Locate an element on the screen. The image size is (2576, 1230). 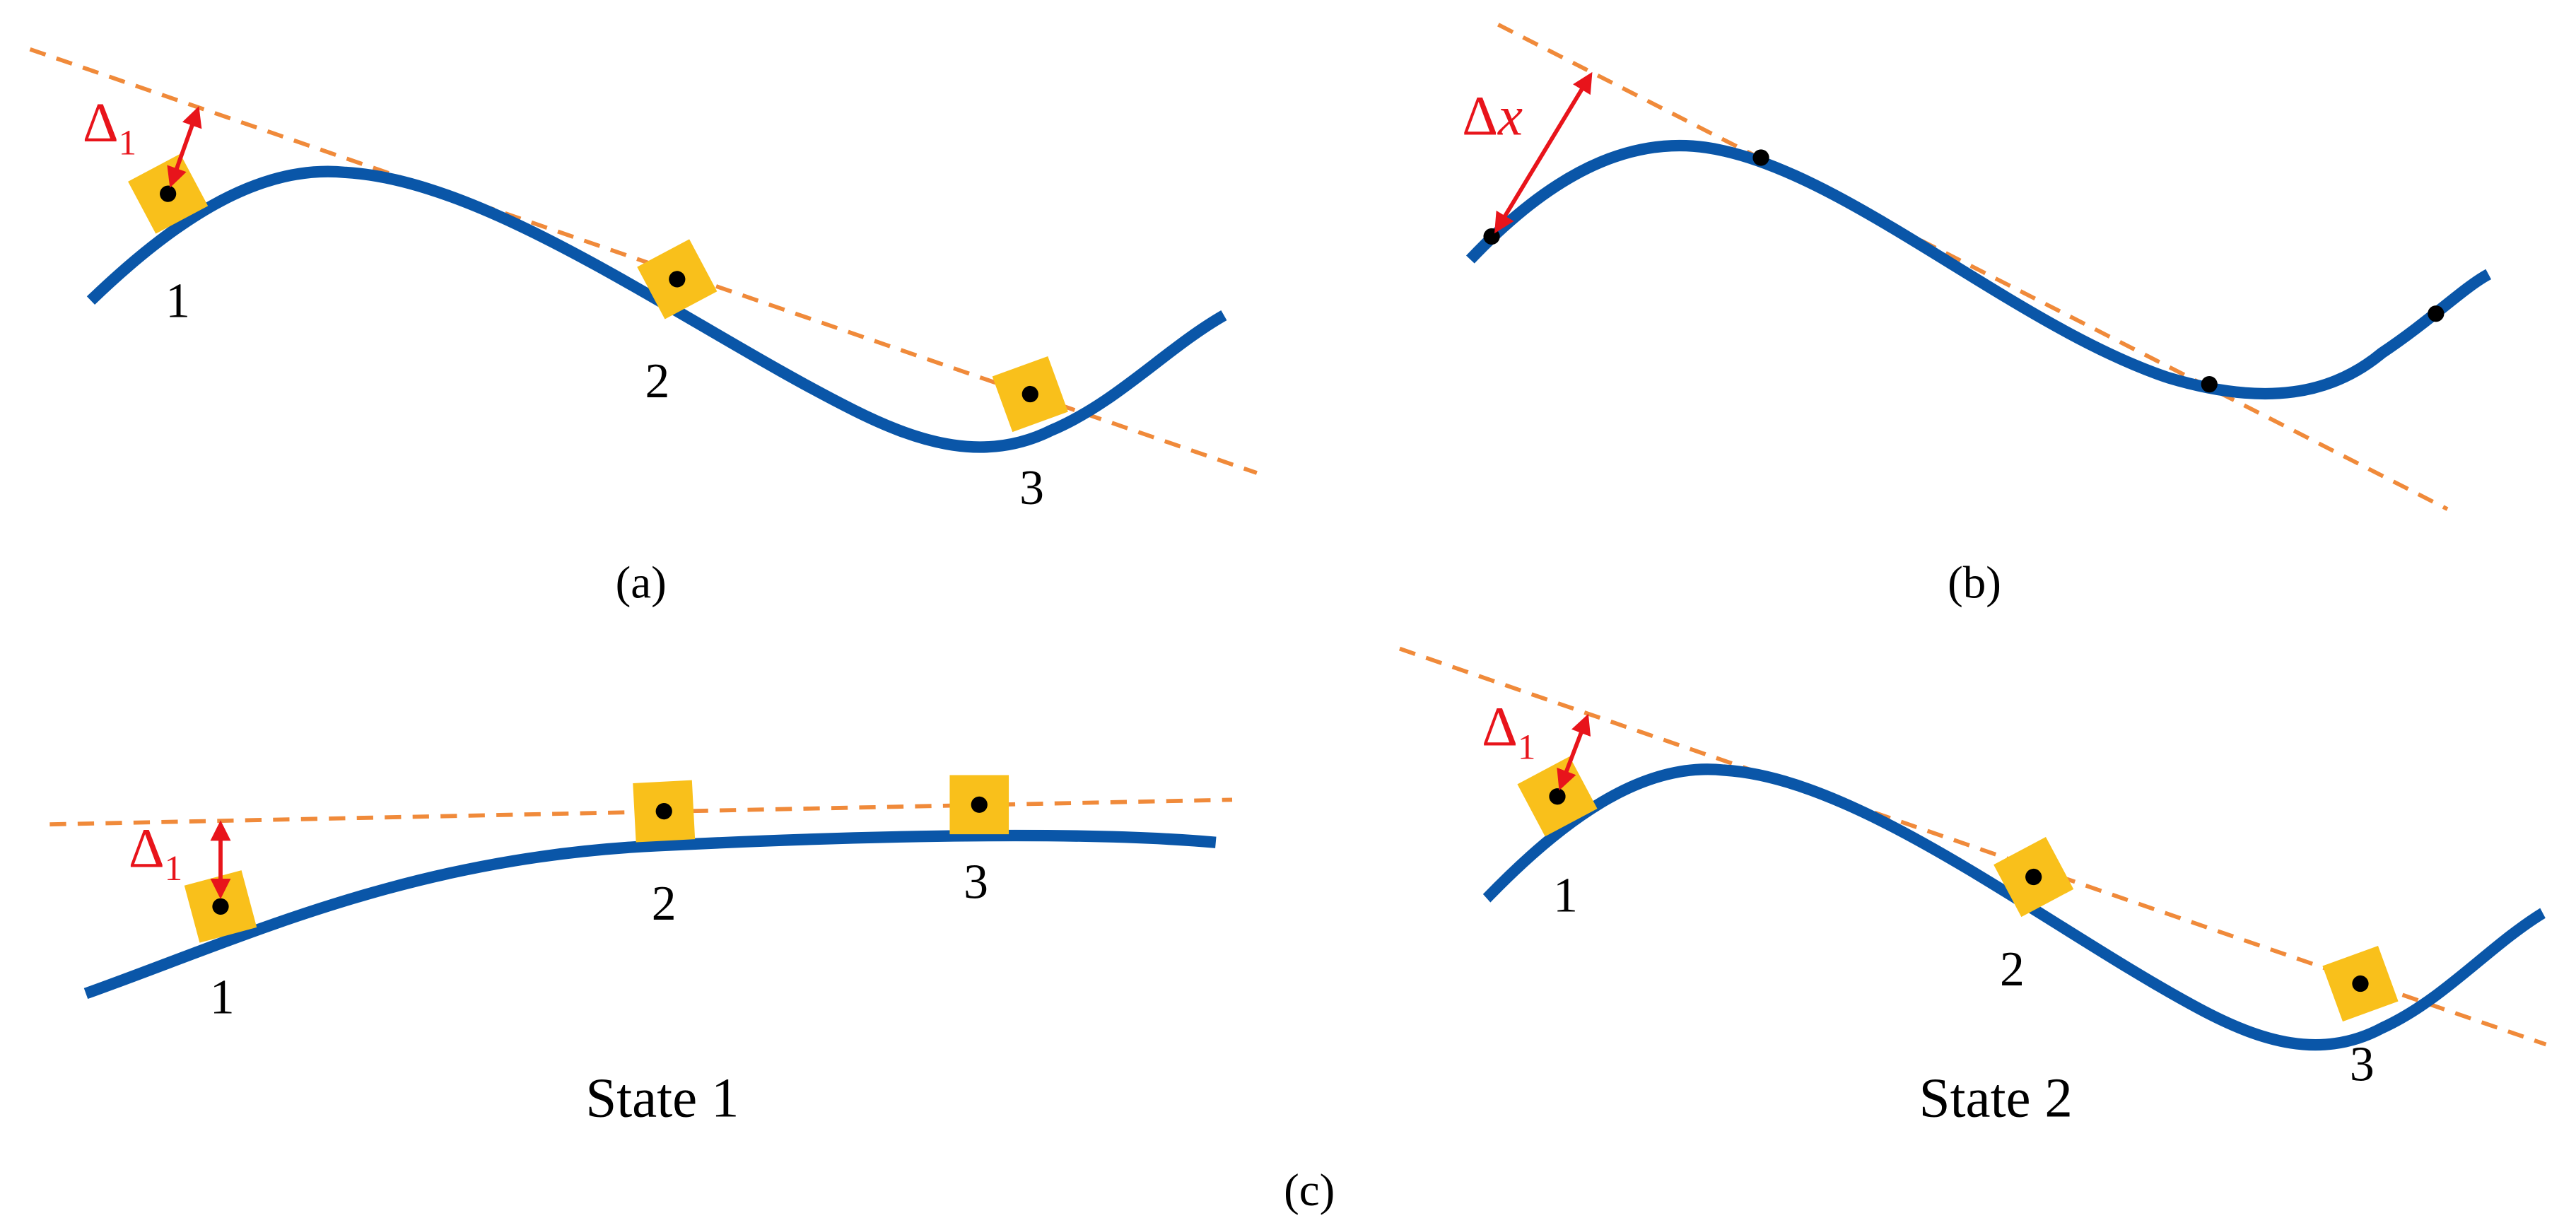
caption: (b) is located at coordinates (1975, 583).